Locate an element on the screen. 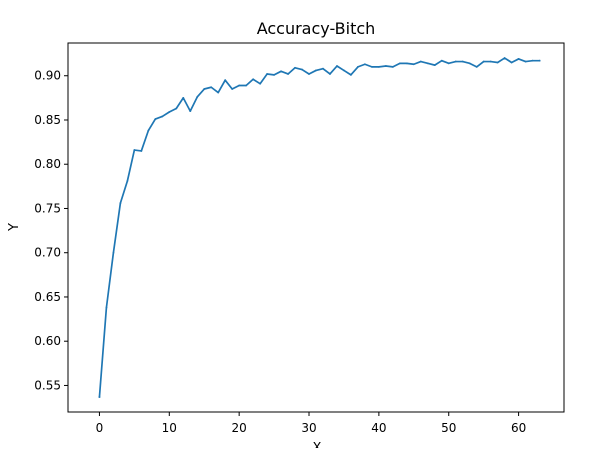 The height and width of the screenshot is (452, 594). x-axis-label: X is located at coordinates (317, 444).